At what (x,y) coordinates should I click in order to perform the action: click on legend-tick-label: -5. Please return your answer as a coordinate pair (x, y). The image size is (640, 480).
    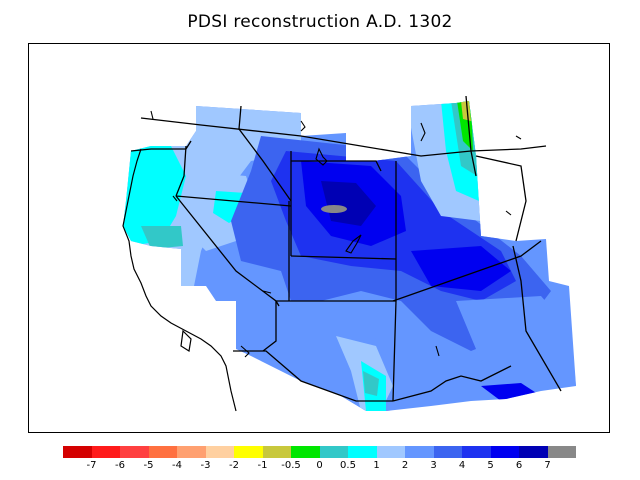
    Looking at the image, I should click on (148, 465).